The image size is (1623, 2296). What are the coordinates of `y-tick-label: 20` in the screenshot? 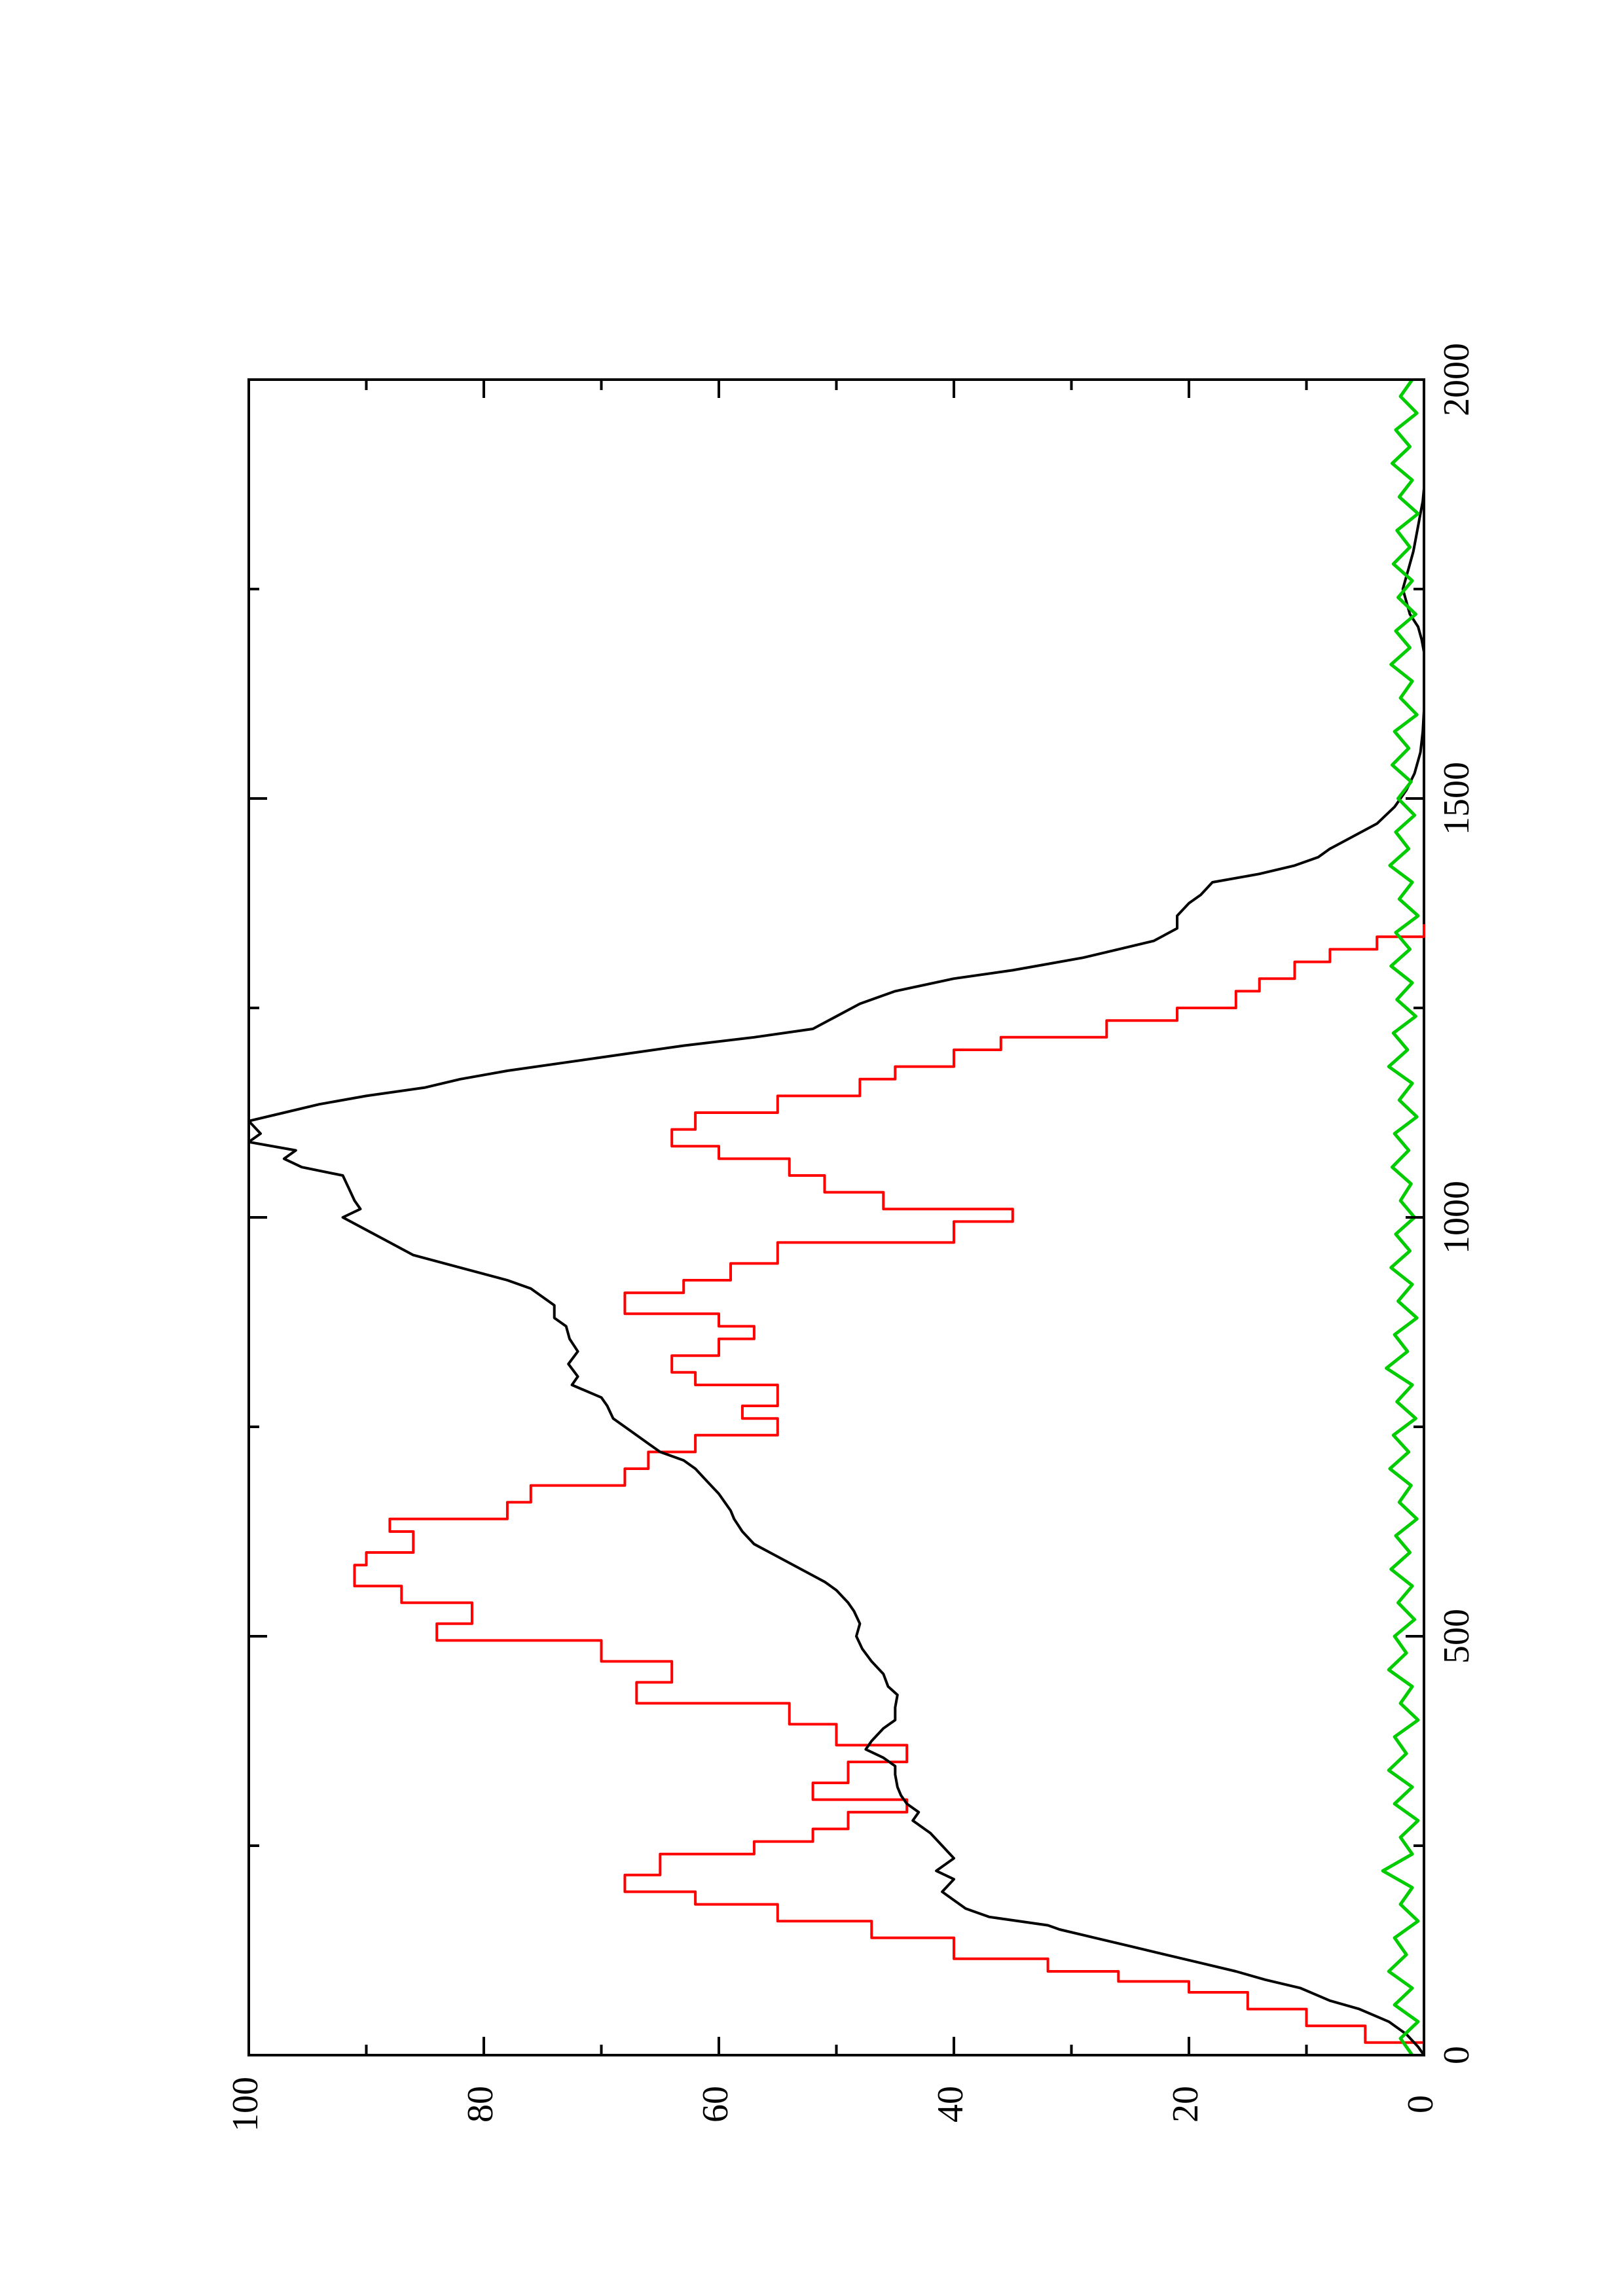 It's located at (1185, 2104).